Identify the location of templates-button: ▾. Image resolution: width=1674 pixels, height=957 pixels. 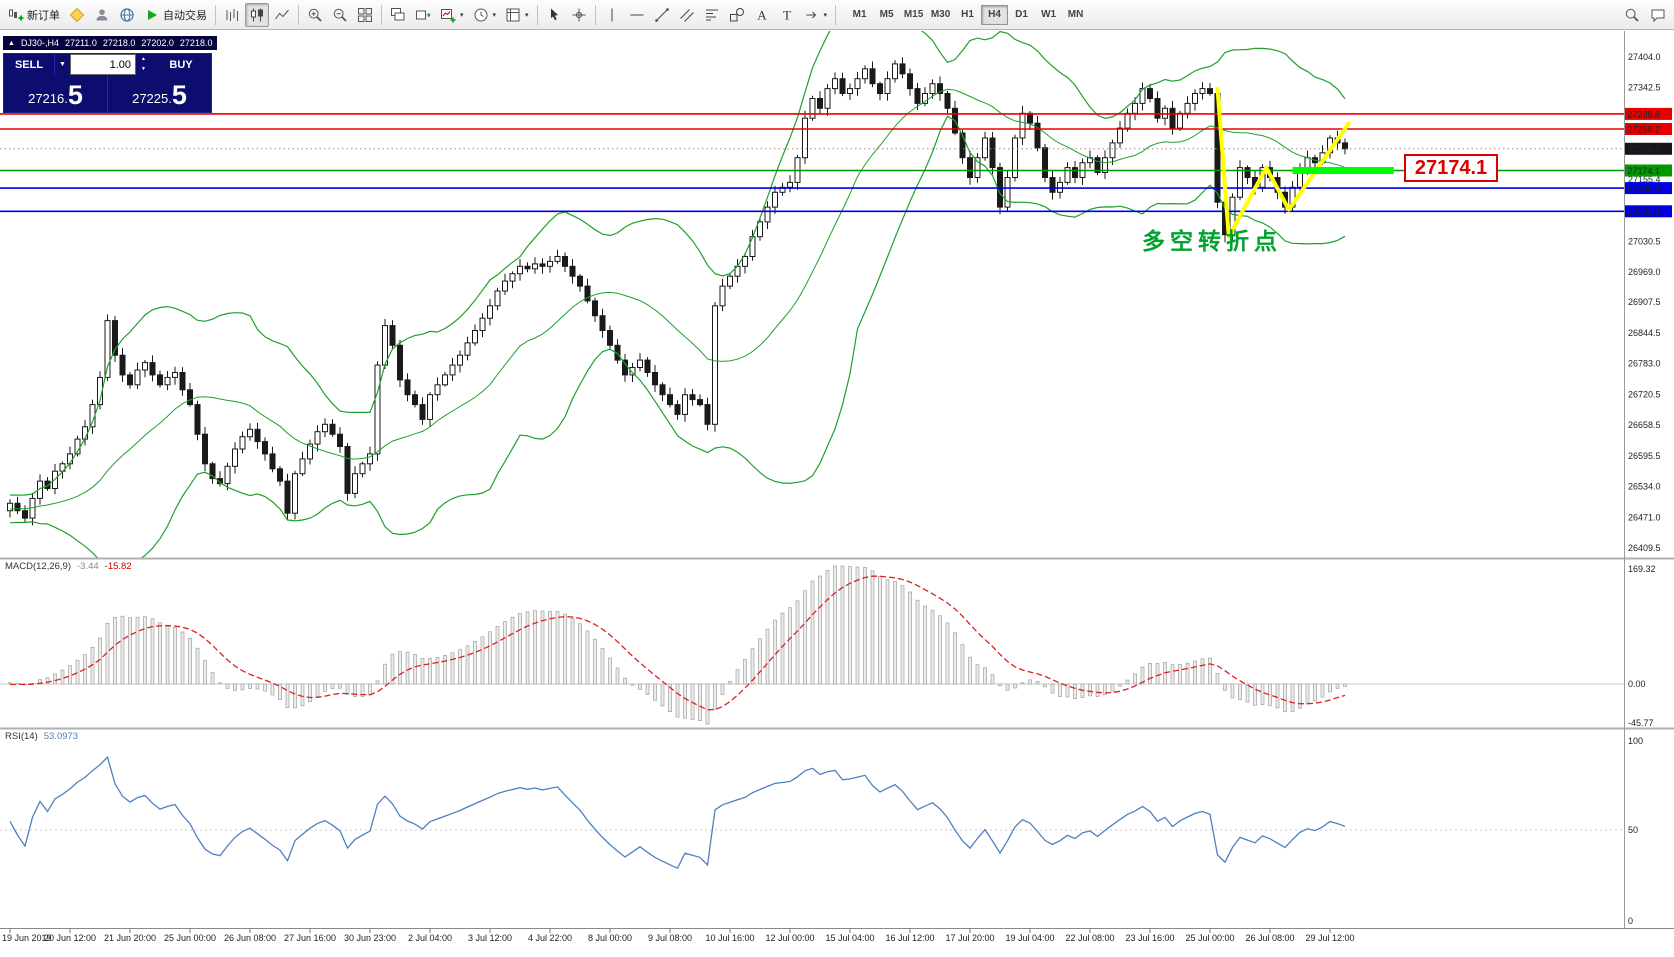
(517, 15).